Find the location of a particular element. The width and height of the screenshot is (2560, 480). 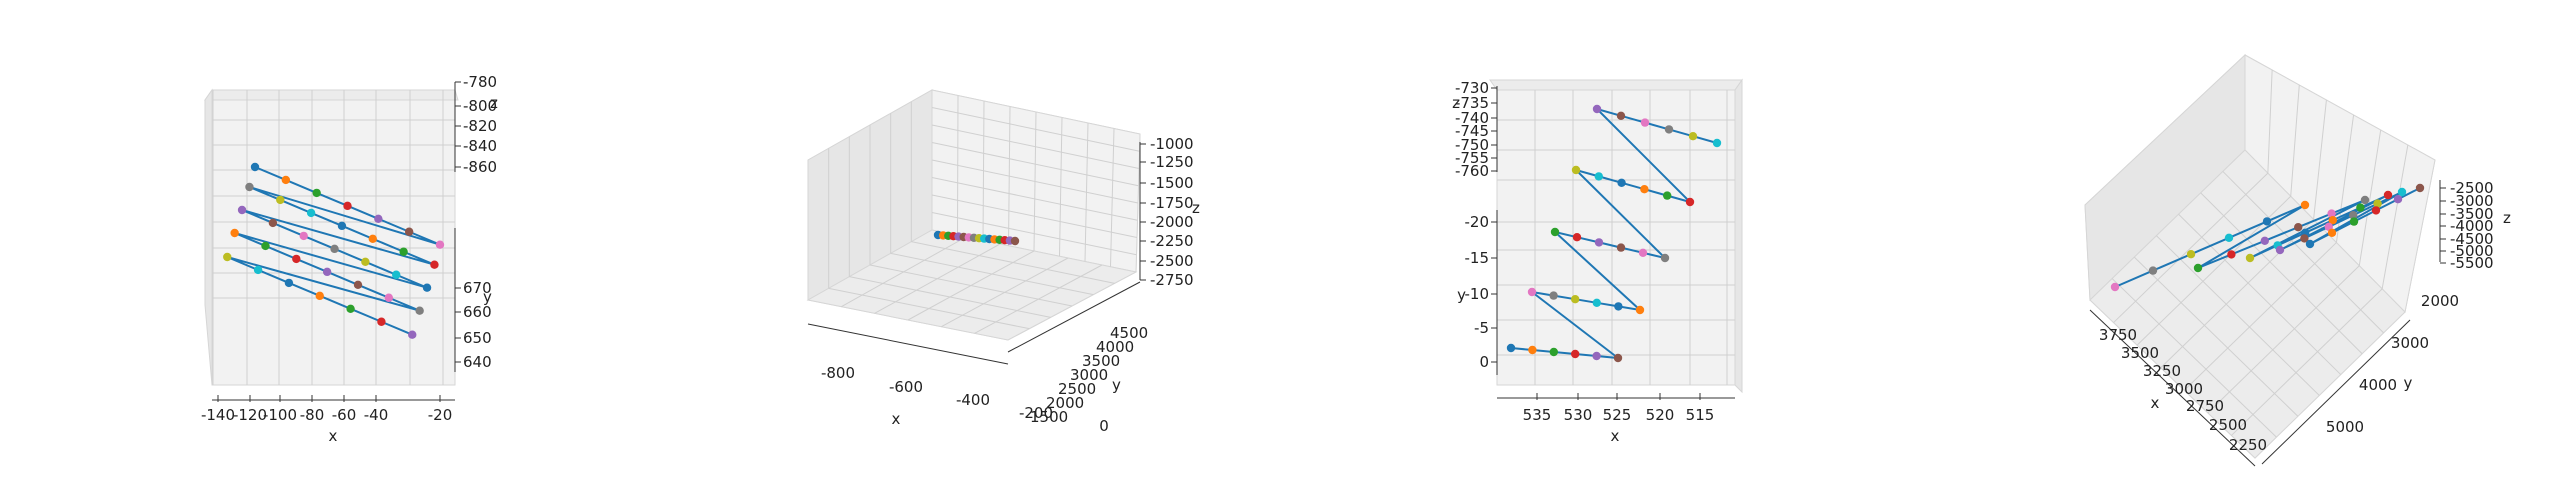

z-tick-label: -780 is located at coordinates (480, 82).